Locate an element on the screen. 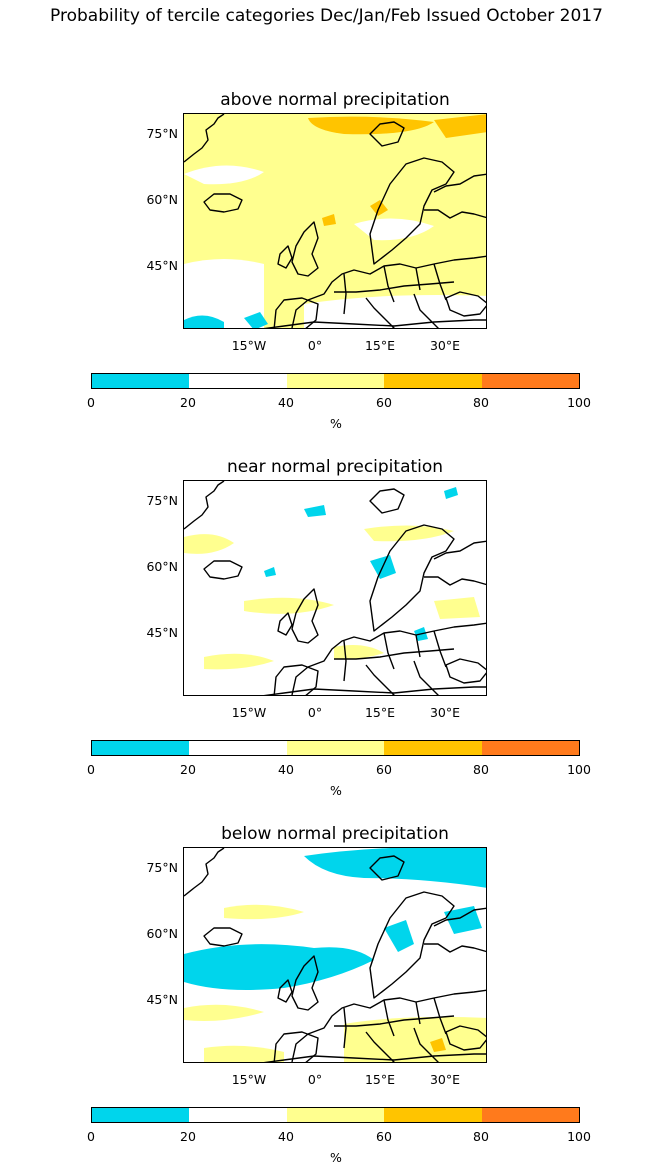 This screenshot has width=653, height=1174. map-below is located at coordinates (335, 955).